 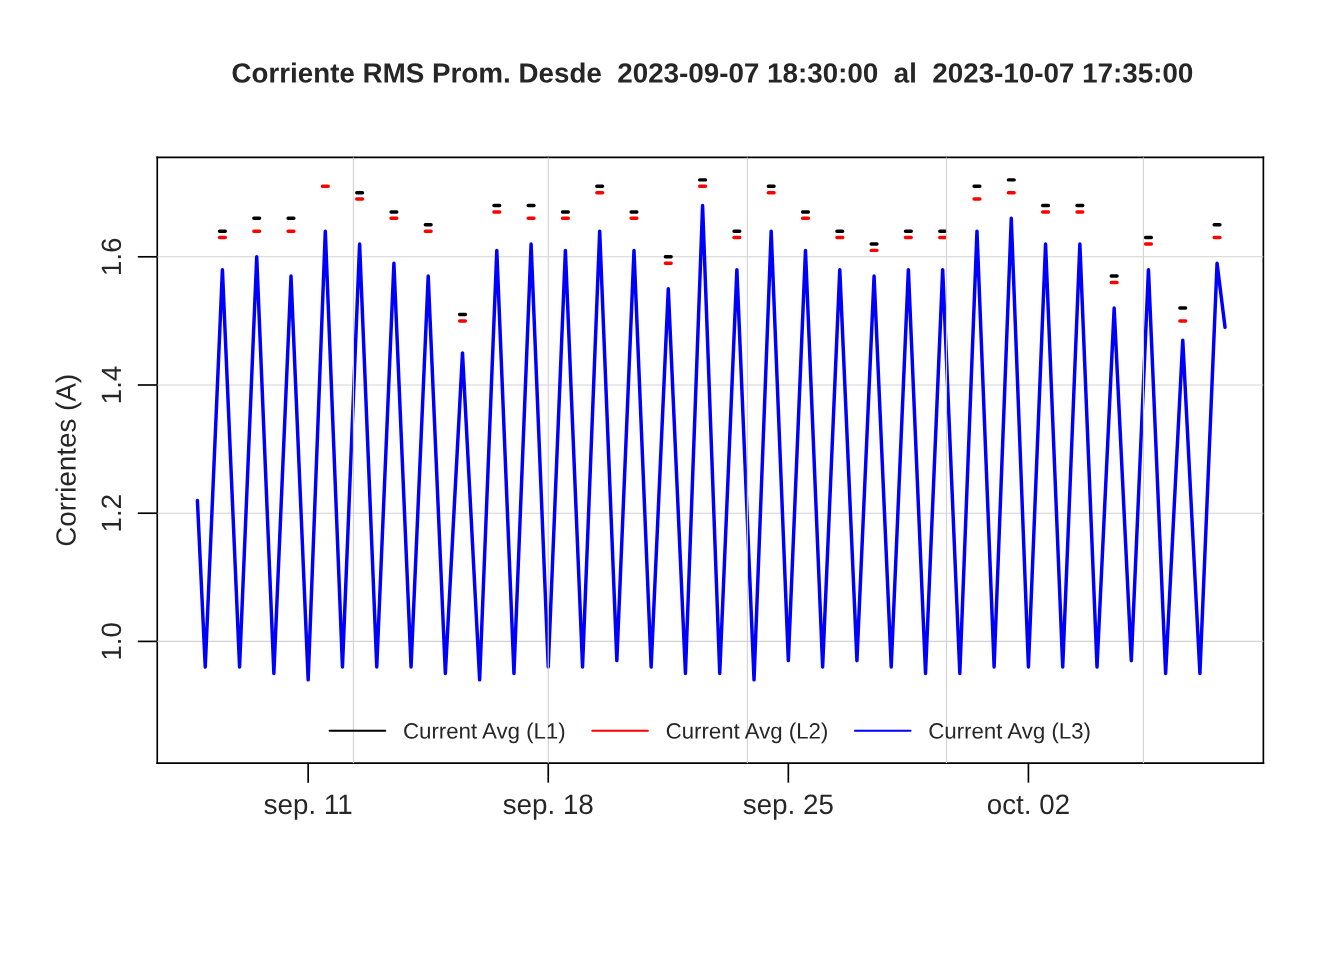 I want to click on x-tick-label: sep. 18, so click(x=548, y=807).